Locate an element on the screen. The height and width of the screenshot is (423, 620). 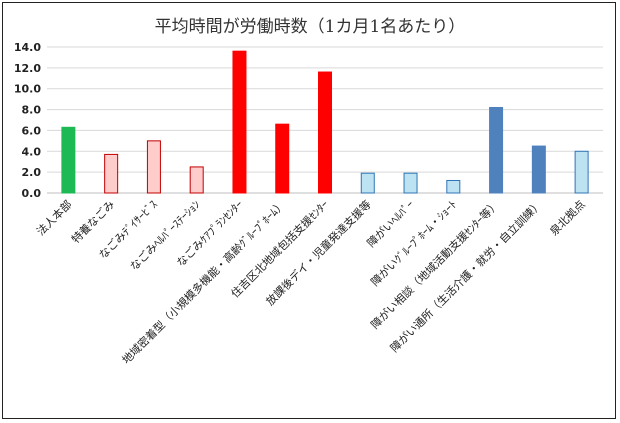
y-axis-ticks: 0.0 2.0 4.0 6.0 8.0 10.0 12.0 14.0 is located at coordinates (27, 120).